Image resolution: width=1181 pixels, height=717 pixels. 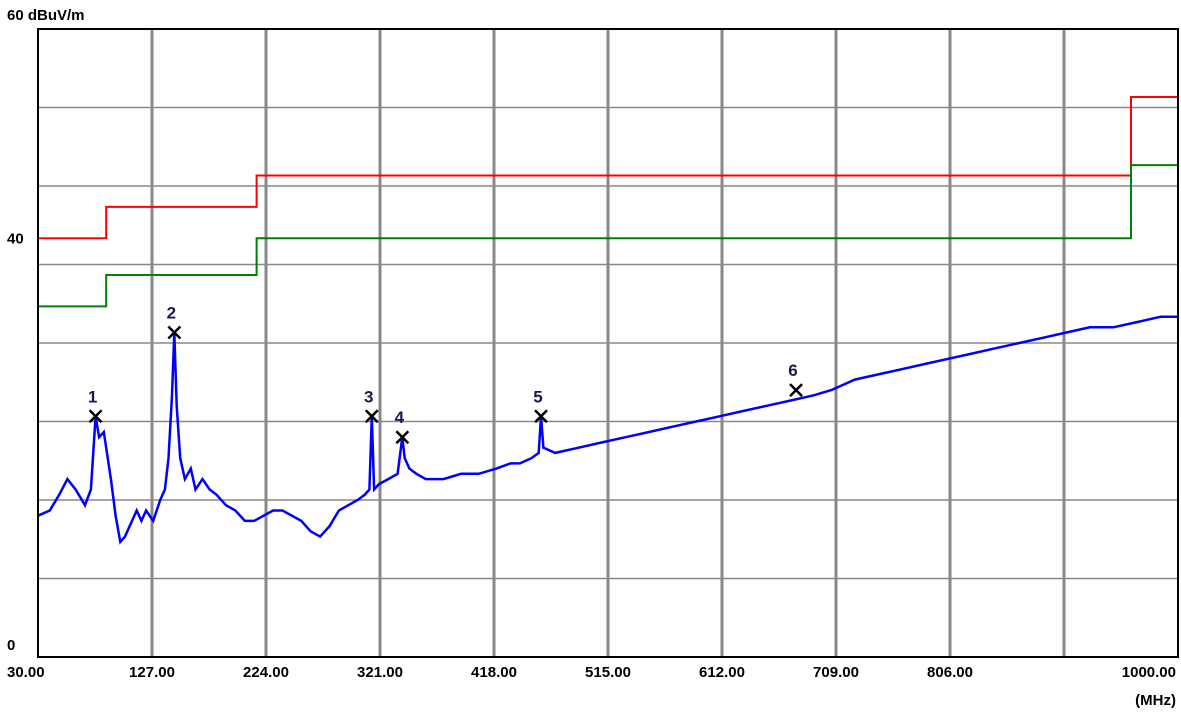 I want to click on marker-2: 2, so click(x=174, y=322).